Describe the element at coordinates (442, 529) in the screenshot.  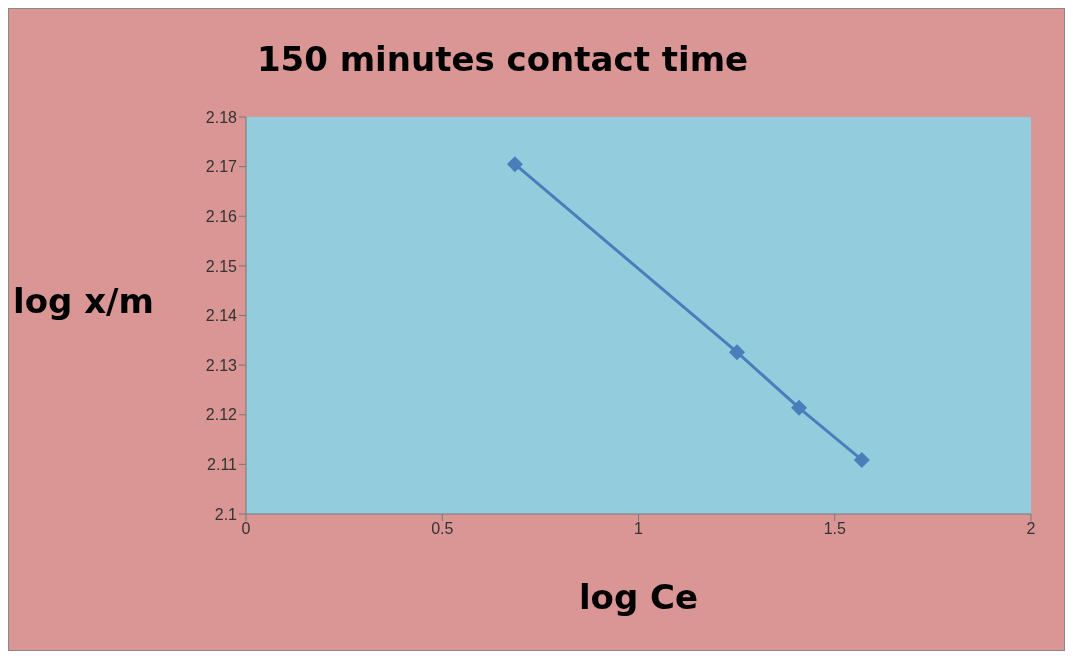
I see `x-tick-label: 0.5` at that location.